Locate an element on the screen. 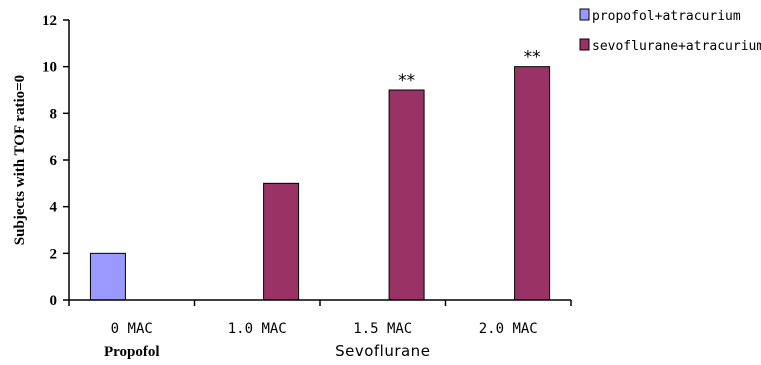 This screenshot has width=761, height=365. y-tick-label: 2 is located at coordinates (54, 254).